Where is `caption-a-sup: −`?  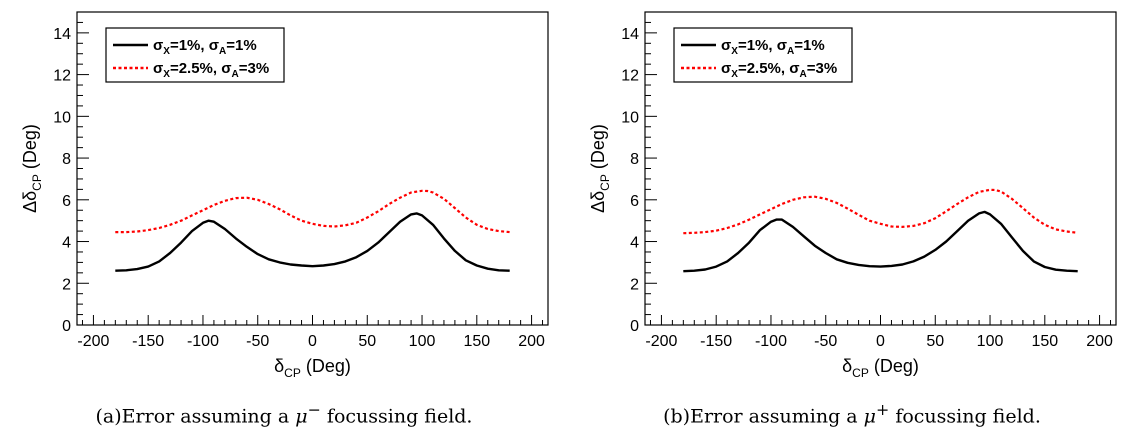
caption-a-sup: − is located at coordinates (314, 409).